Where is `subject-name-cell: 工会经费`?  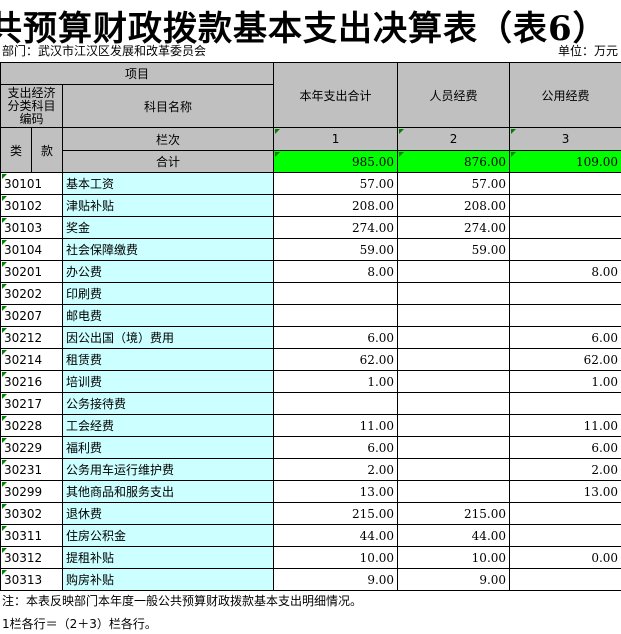
subject-name-cell: 工会经费 is located at coordinates (168, 425).